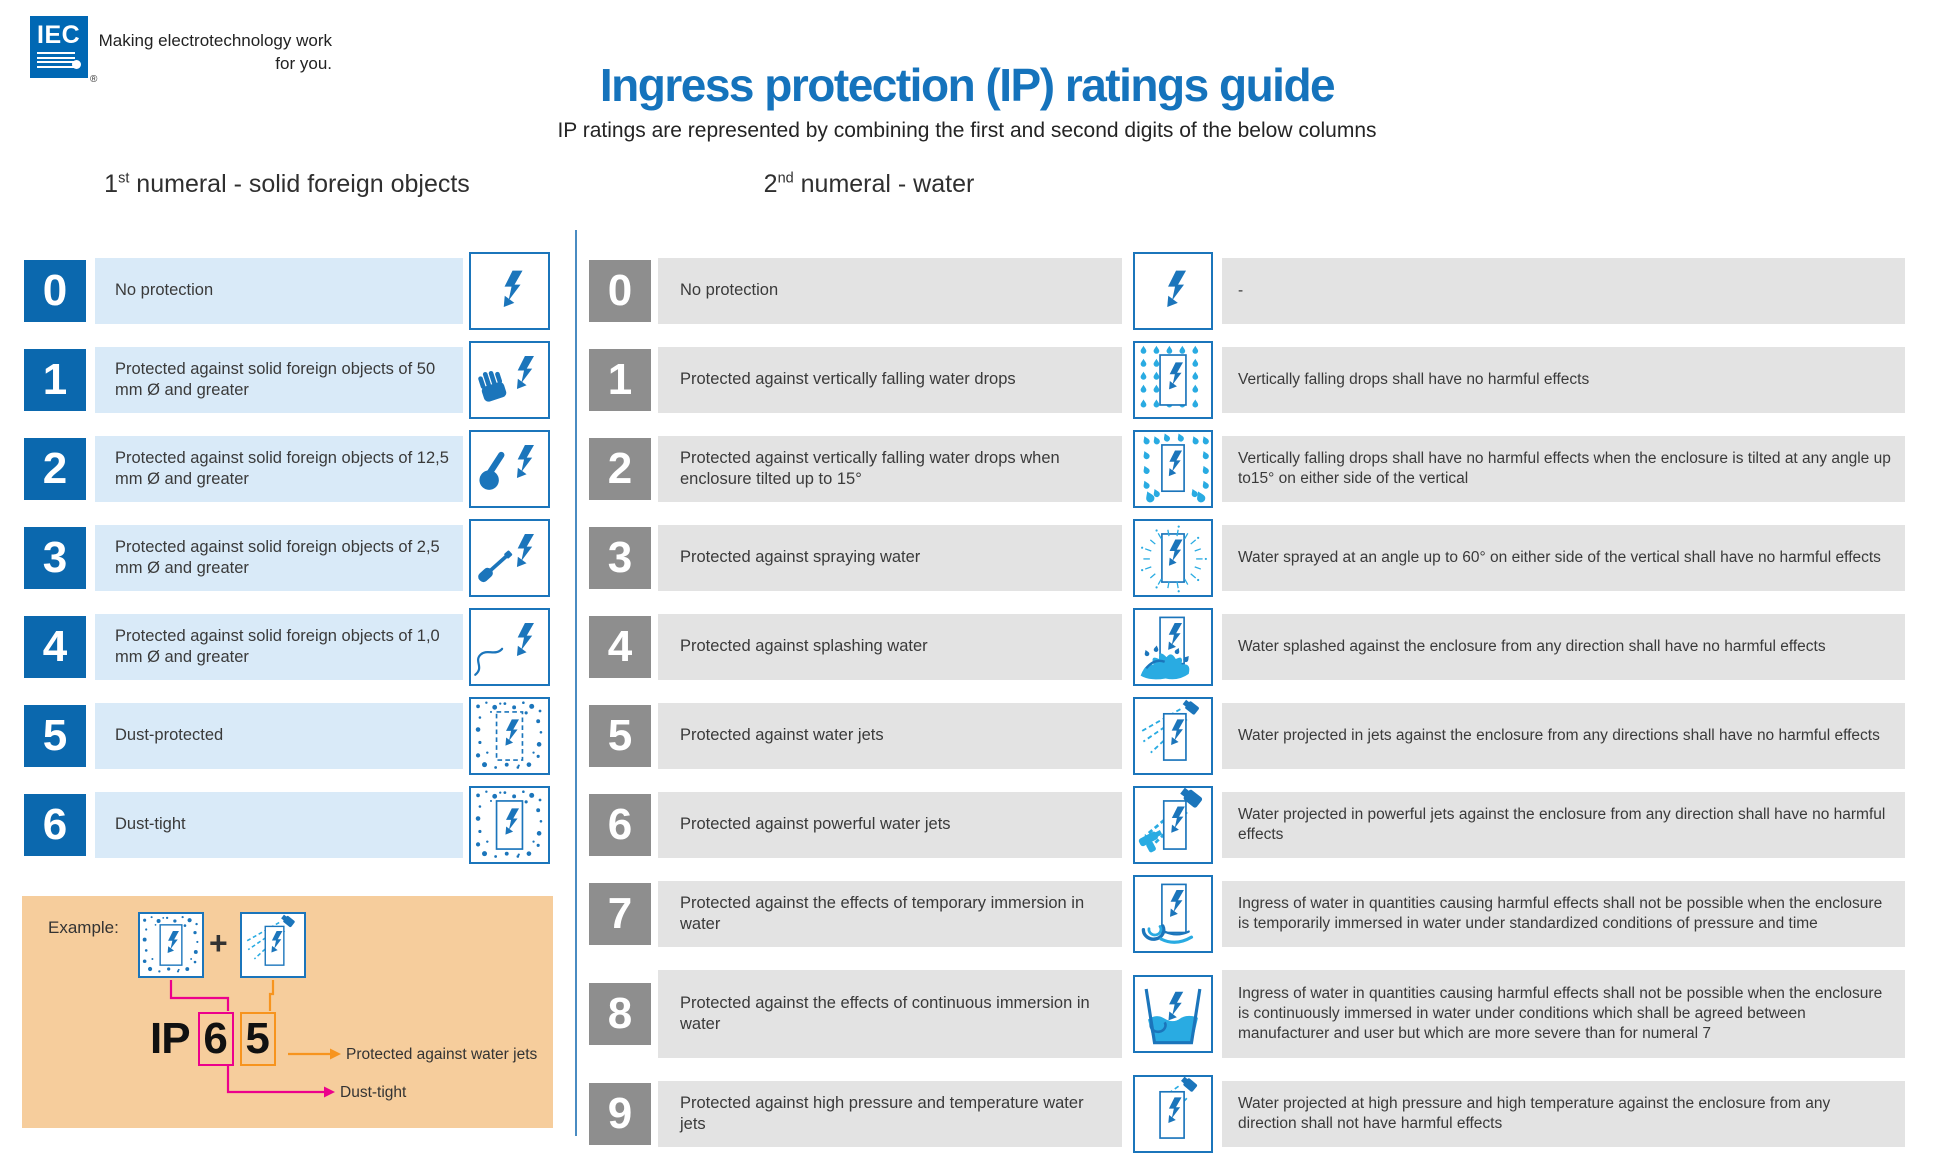 This screenshot has width=1934, height=1175. I want to click on dust-protected-icon, so click(509, 736).